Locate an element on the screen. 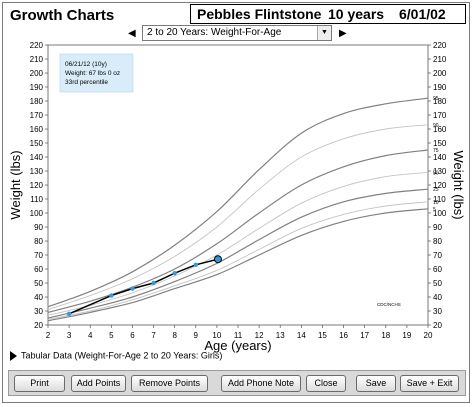 The image size is (474, 407). percentile-label-95: 95 is located at coordinates (436, 99).